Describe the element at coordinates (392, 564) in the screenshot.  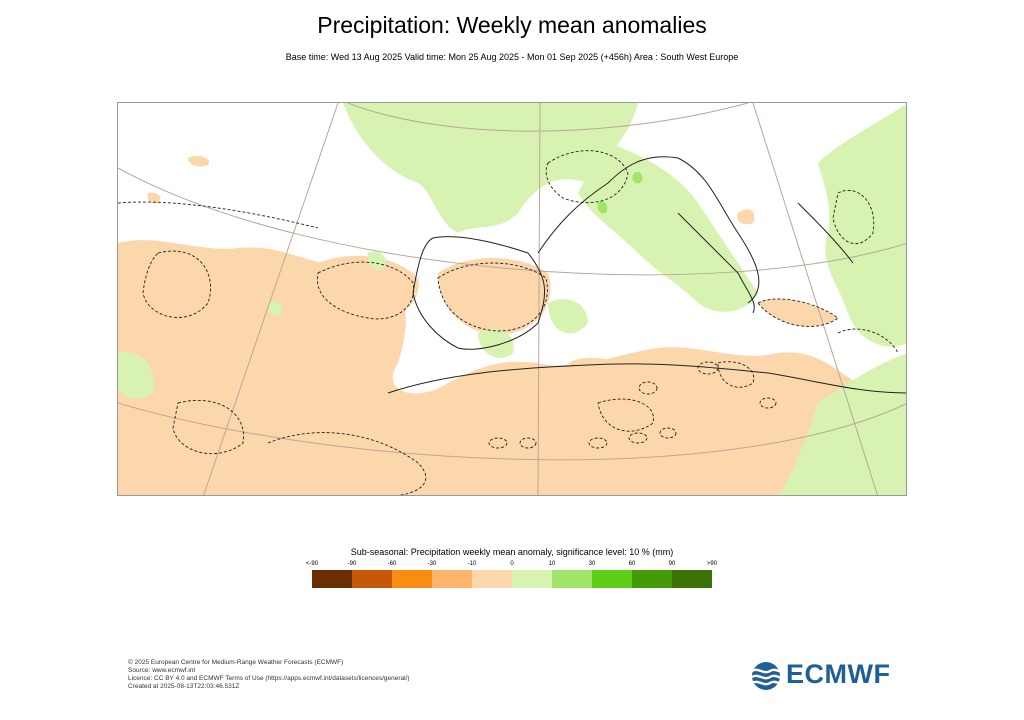
I see `legend-tick: -60` at that location.